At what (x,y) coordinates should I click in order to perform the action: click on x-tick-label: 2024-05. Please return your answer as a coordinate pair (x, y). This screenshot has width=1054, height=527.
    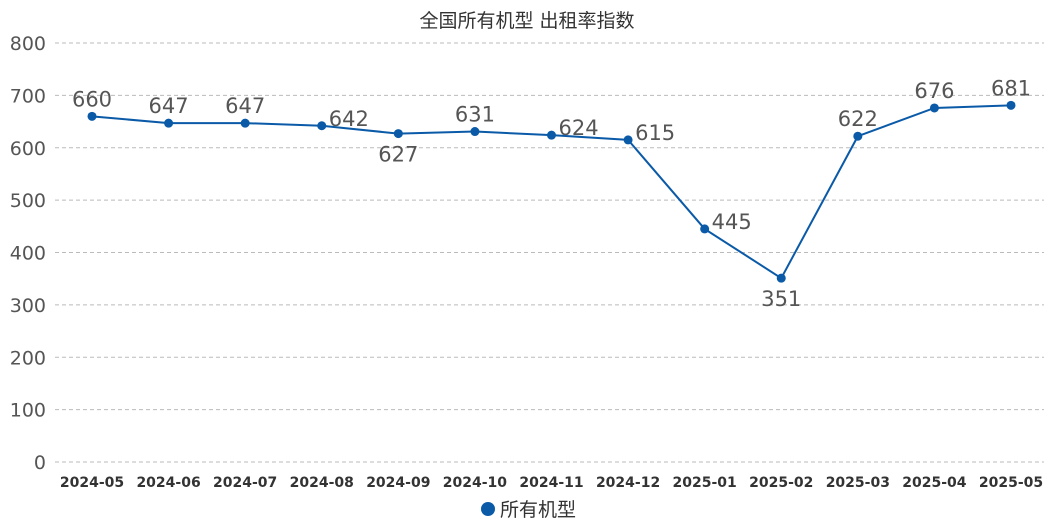
    Looking at the image, I should click on (92, 483).